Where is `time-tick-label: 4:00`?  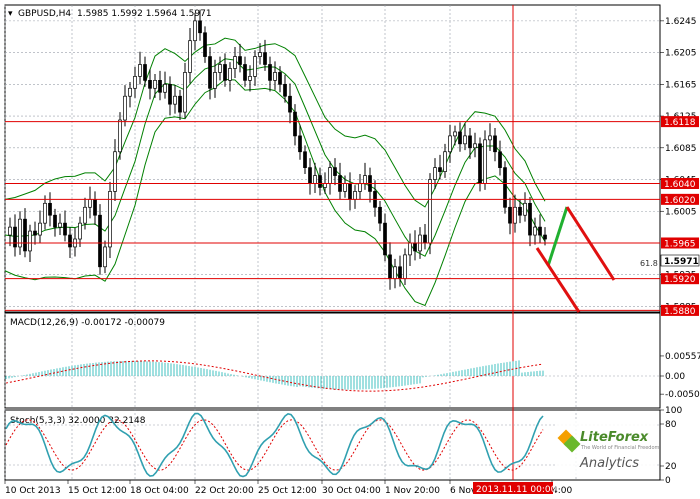
time-tick-label: 4:00 is located at coordinates (562, 491).